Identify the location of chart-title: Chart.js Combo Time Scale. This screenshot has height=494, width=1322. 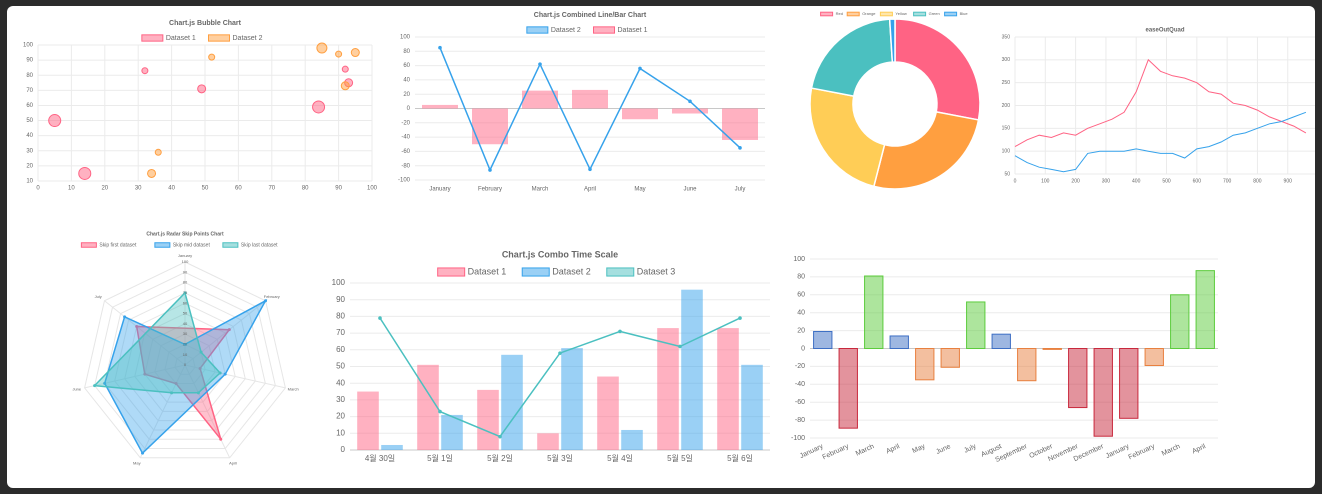
(560, 254).